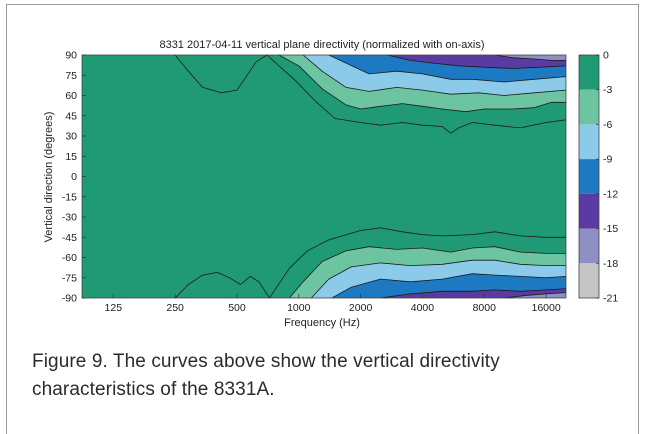  What do you see at coordinates (610, 299) in the screenshot?
I see `colorbar-tick-label: -21` at bounding box center [610, 299].